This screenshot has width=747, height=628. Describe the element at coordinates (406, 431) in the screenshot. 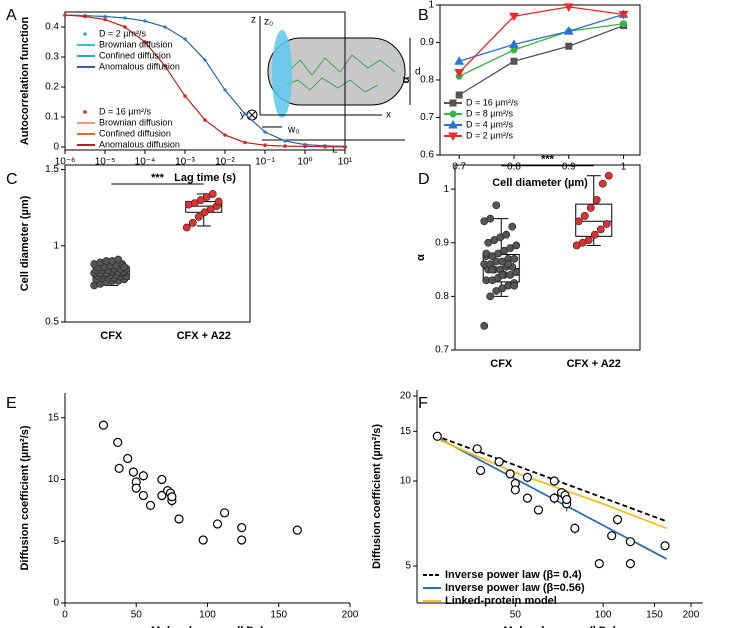

I see `y-tick-label: 15` at that location.